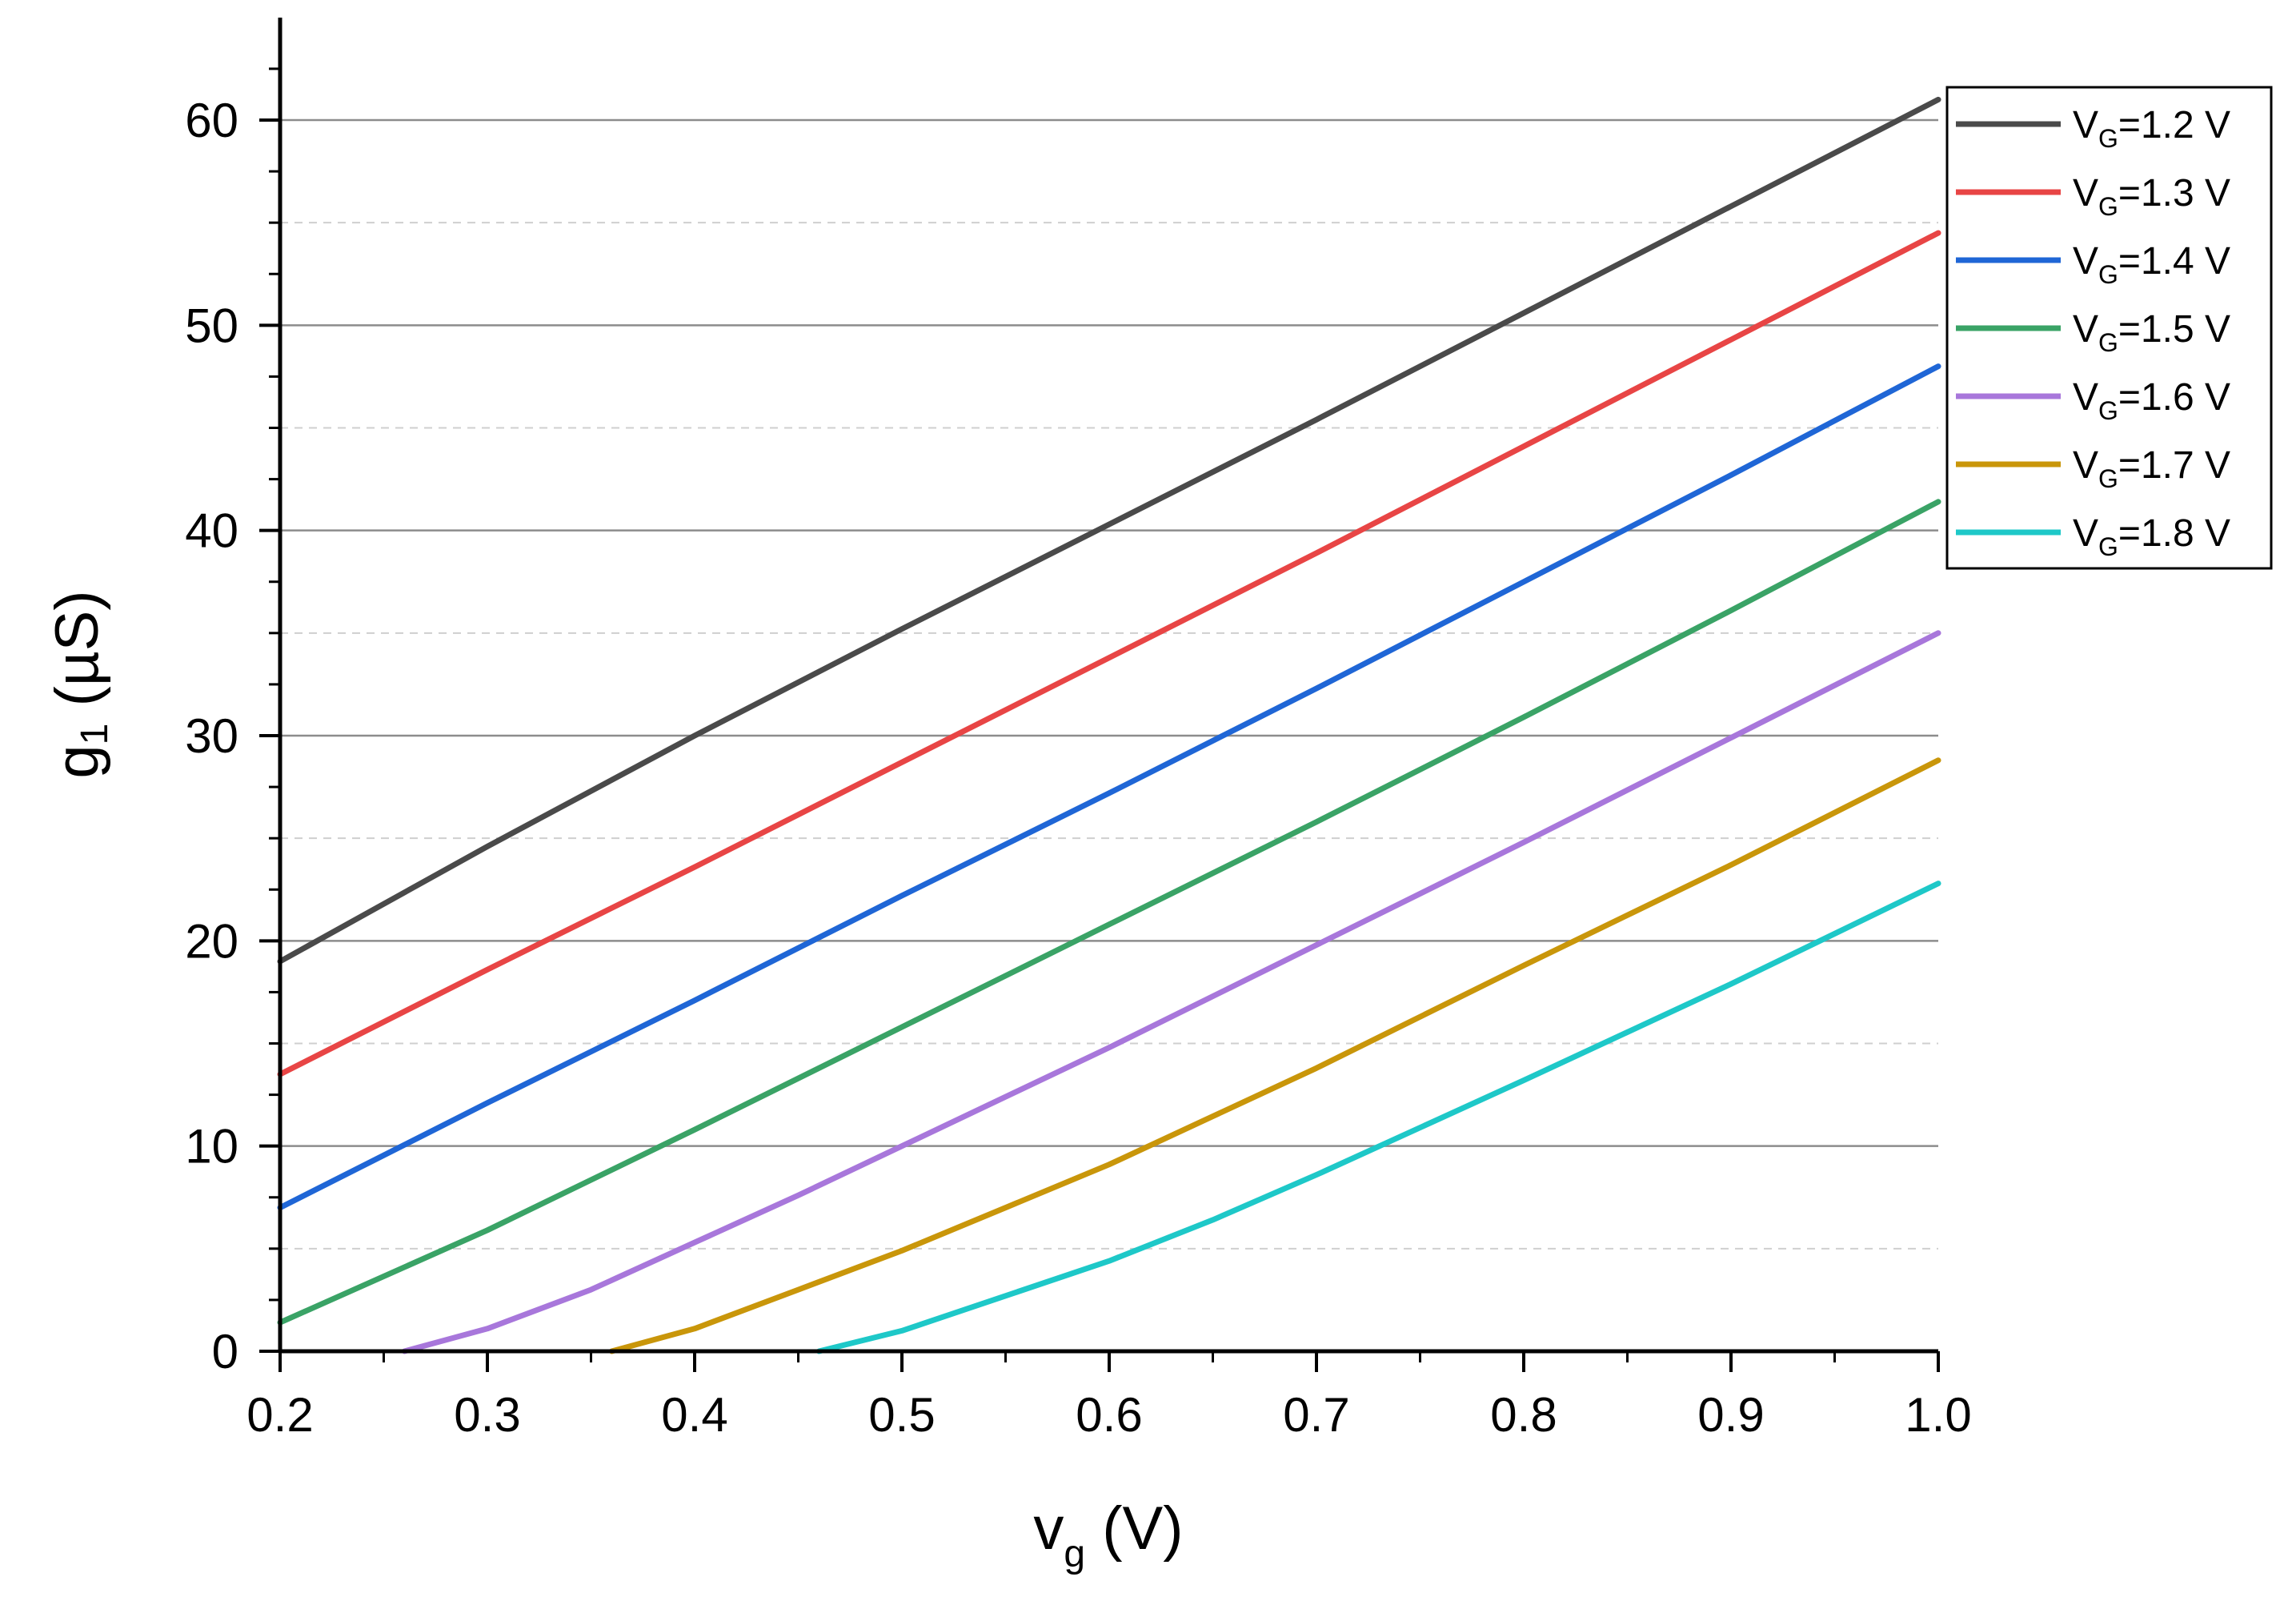 The height and width of the screenshot is (1613, 2296). Describe the element at coordinates (77, 656) in the screenshot. I see `y-axis-title-rest: (µS)` at that location.